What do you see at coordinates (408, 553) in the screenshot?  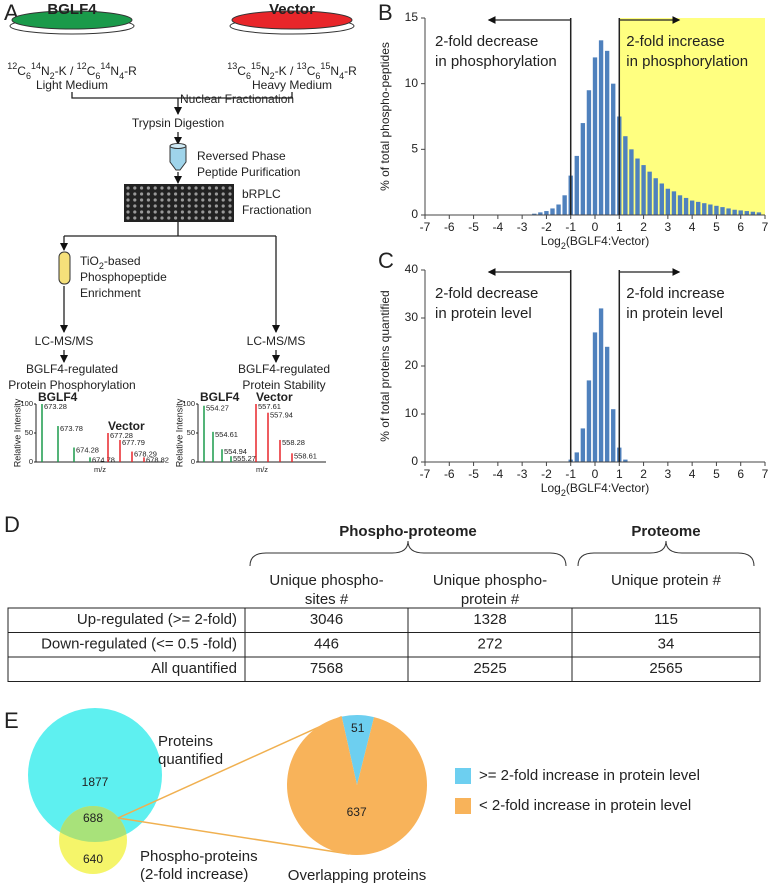 I see `brace` at bounding box center [408, 553].